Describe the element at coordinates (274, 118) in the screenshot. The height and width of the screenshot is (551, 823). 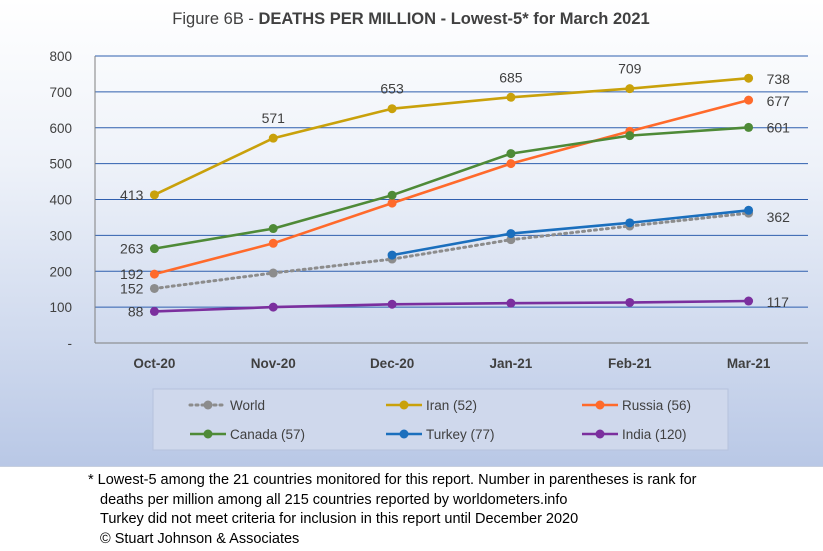
I see `data-label: 571` at that location.